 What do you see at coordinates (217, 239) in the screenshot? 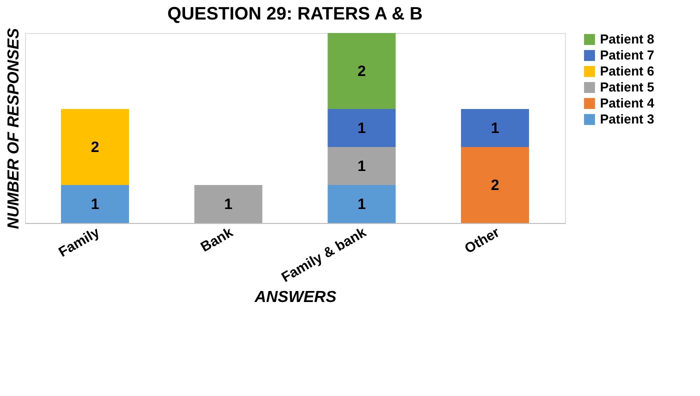
I see `x-tick-label: Bank` at bounding box center [217, 239].